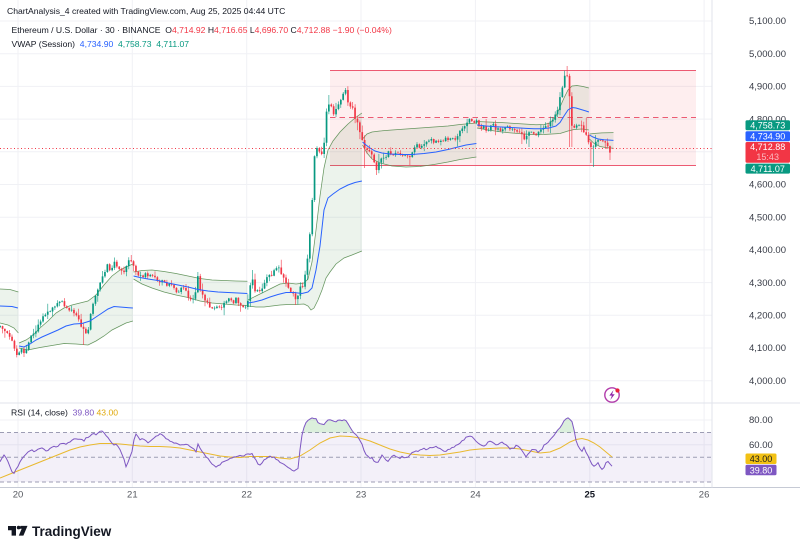 The width and height of the screenshot is (800, 551). Describe the element at coordinates (767, 157) in the screenshot. I see `svg-text: 15:43` at that location.